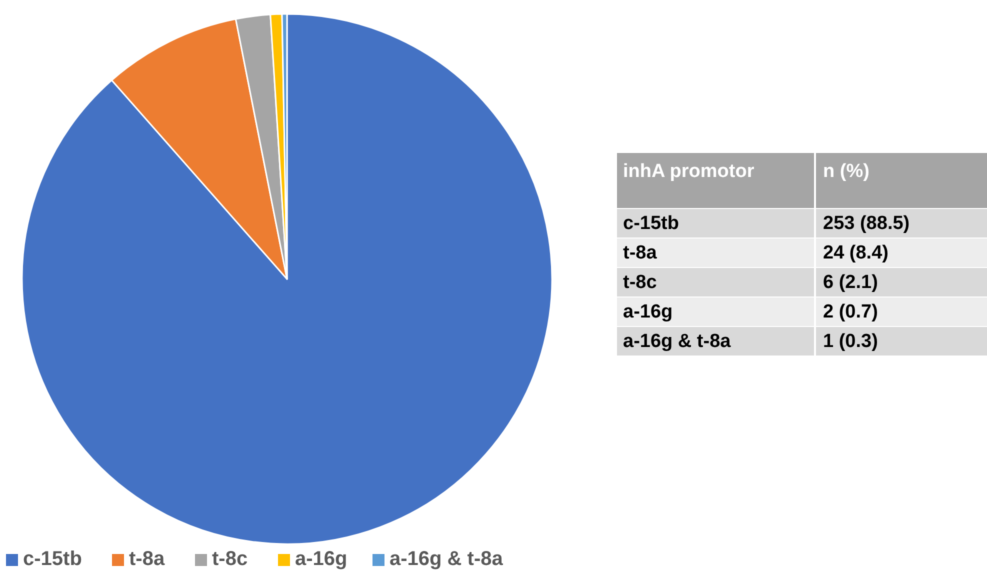 The height and width of the screenshot is (575, 987). What do you see at coordinates (447, 559) in the screenshot?
I see `legend-label: a-16g & t-8a` at bounding box center [447, 559].